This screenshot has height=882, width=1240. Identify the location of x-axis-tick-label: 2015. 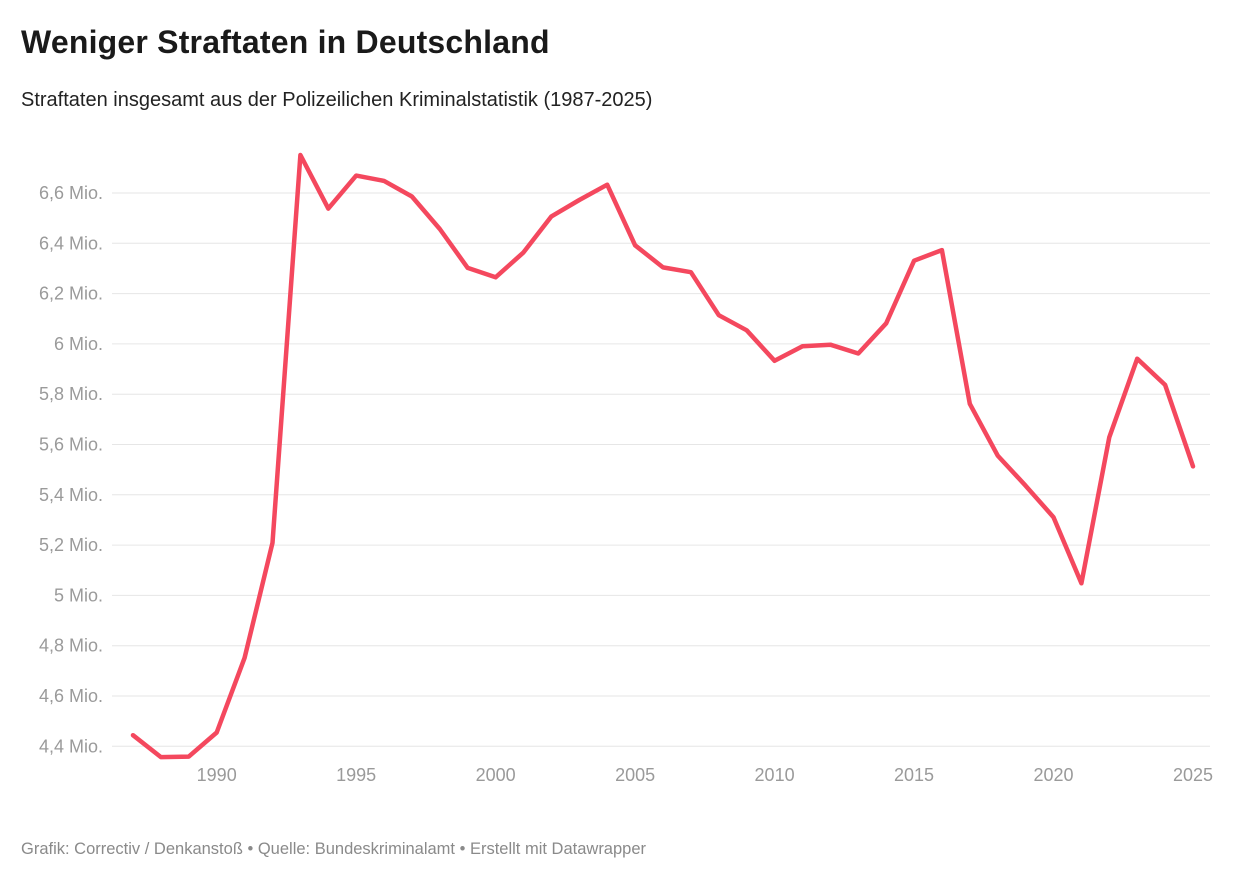
(914, 775).